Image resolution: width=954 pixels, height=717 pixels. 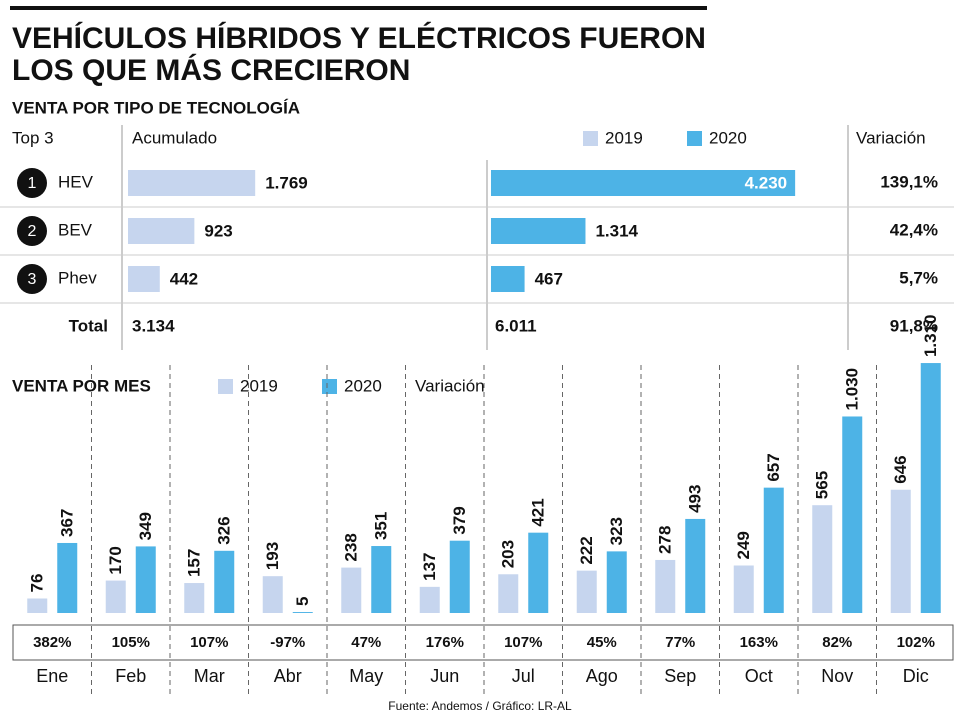 I want to click on top-rule, so click(x=358, y=8).